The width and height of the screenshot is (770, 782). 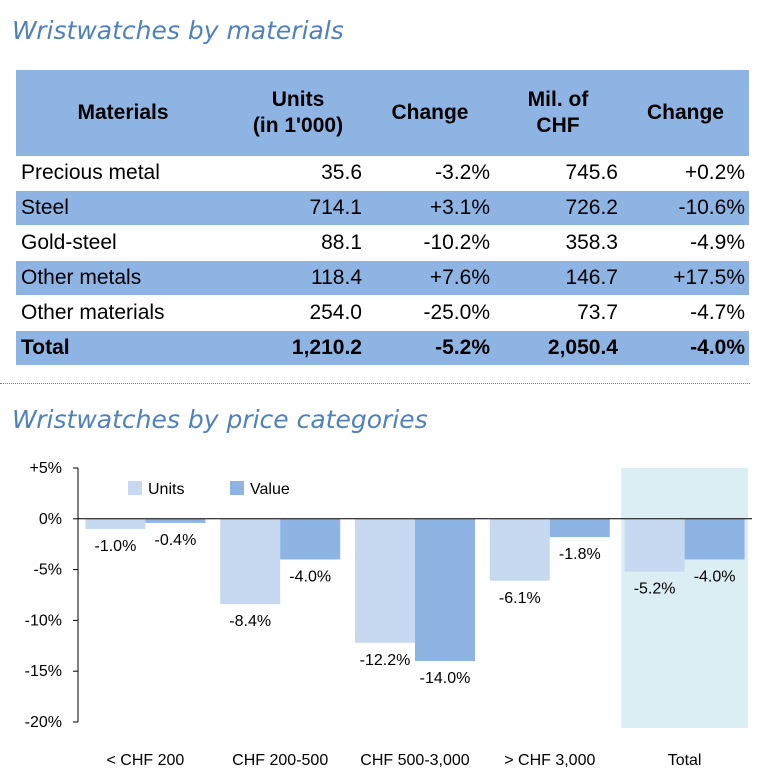 I want to click on row-units: 714.1, so click(x=298, y=208).